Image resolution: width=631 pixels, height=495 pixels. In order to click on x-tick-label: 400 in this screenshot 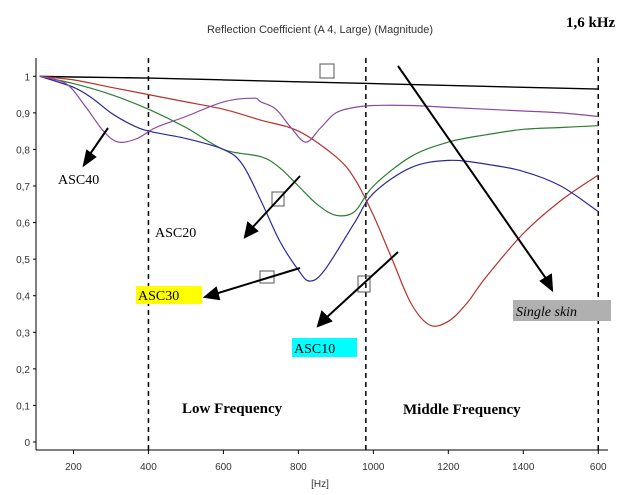, I will do `click(148, 467)`.